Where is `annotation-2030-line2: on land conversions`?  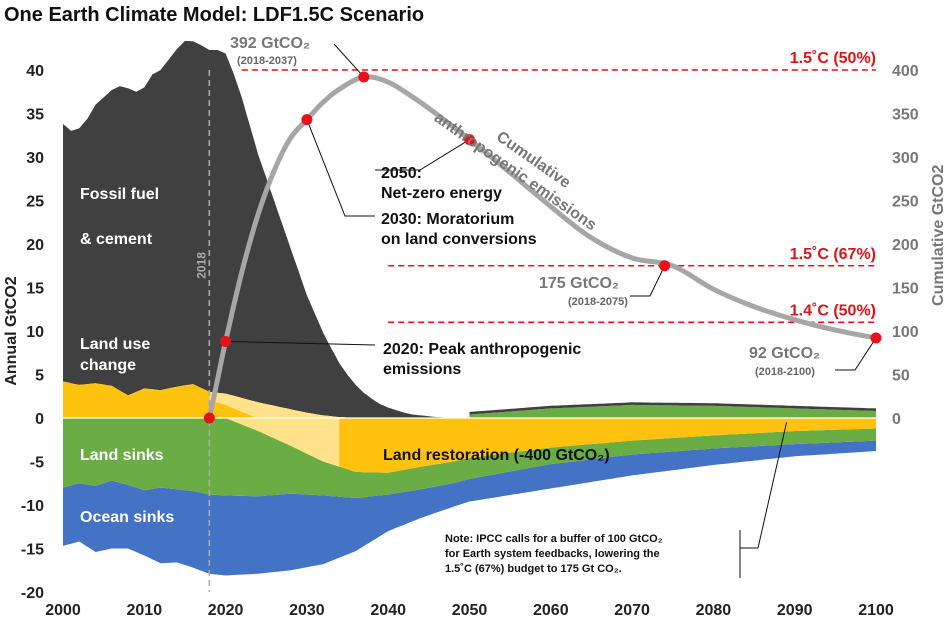 annotation-2030-line2: on land conversions is located at coordinates (459, 239).